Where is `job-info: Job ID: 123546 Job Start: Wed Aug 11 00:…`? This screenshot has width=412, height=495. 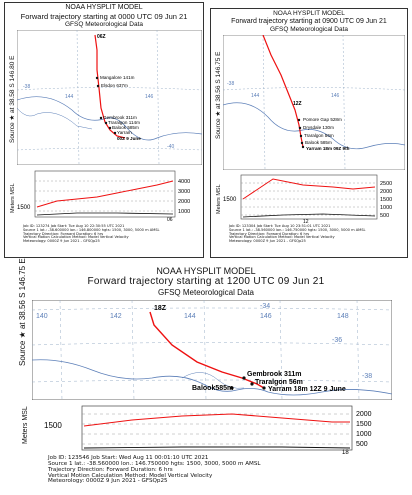
job-info: Job ID: 123546 Job Start: Wed Aug 11 00:… is located at coordinates (154, 470).